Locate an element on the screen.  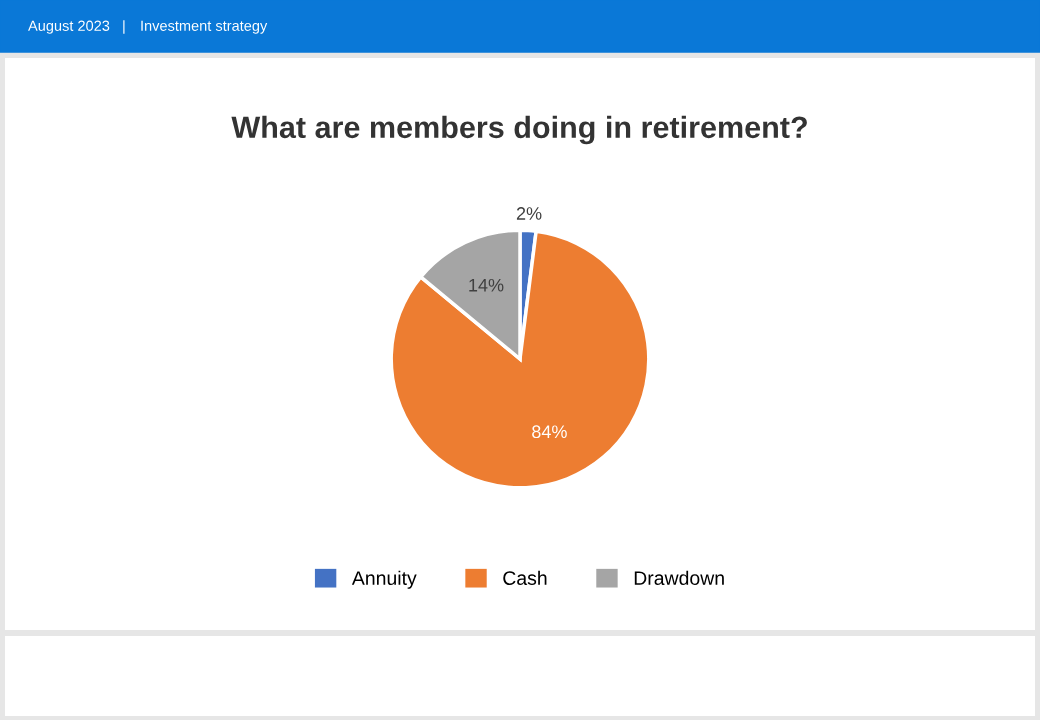
chart-title: What are members doing in retirement? is located at coordinates (519, 130).